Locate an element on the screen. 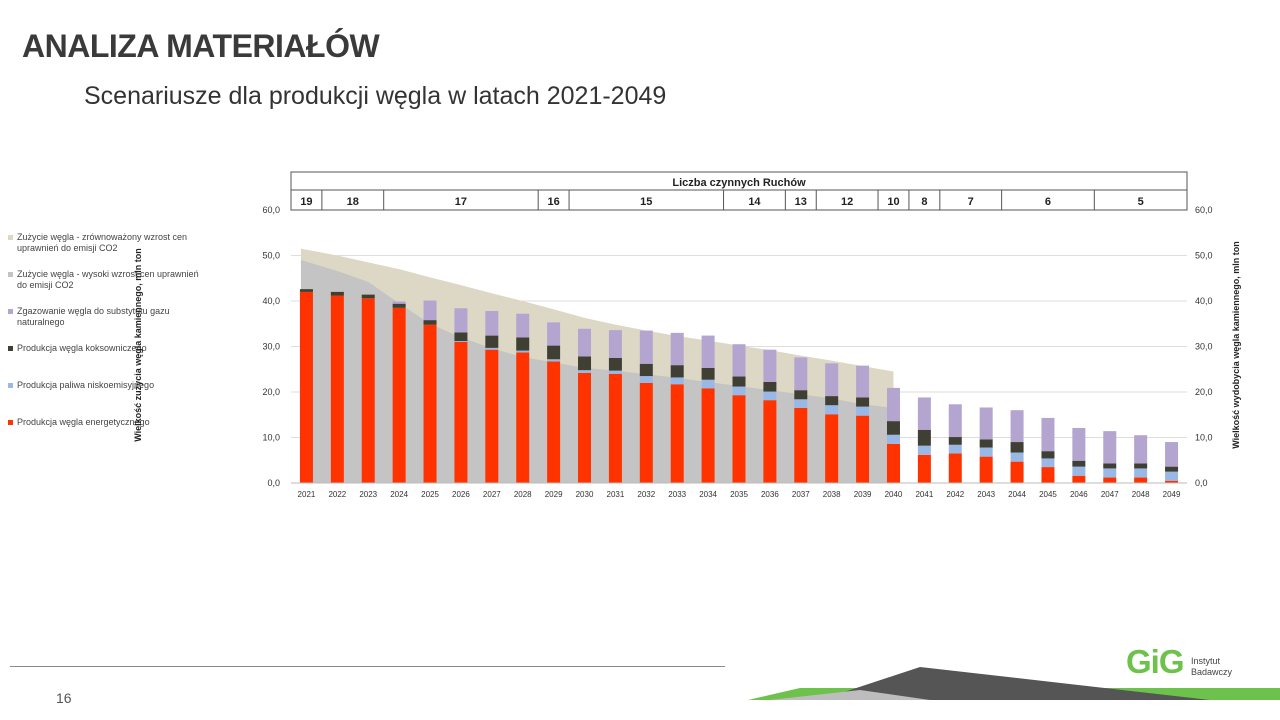 Image resolution: width=1280 pixels, height=720 pixels. slide-title: ANALIZA MATERIAŁÓW is located at coordinates (201, 46).